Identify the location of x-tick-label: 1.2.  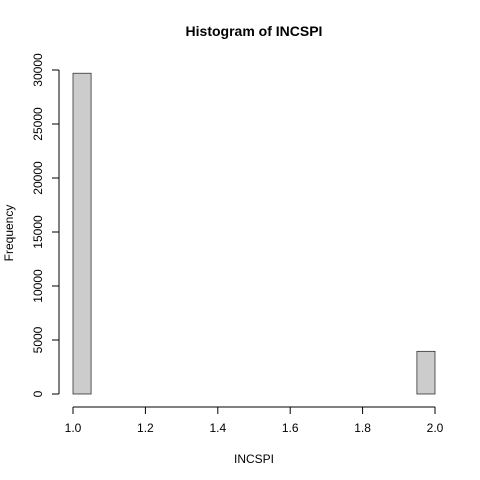
(145, 428).